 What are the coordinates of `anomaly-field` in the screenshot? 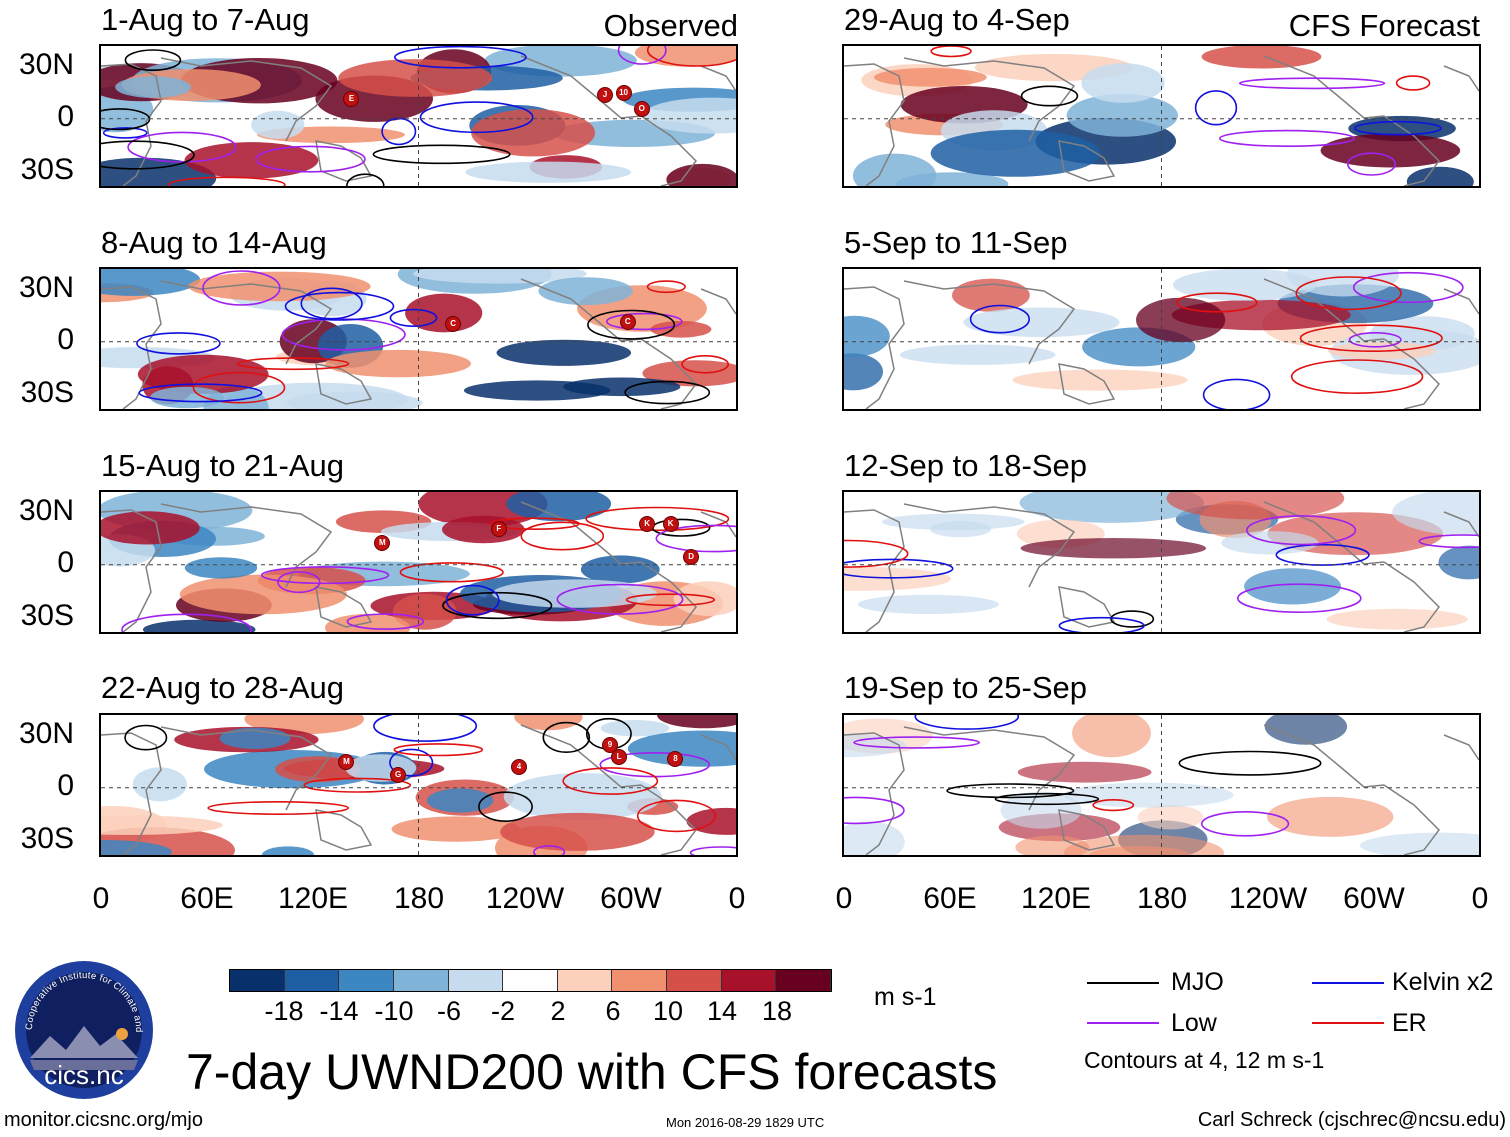 It's located at (1161, 562).